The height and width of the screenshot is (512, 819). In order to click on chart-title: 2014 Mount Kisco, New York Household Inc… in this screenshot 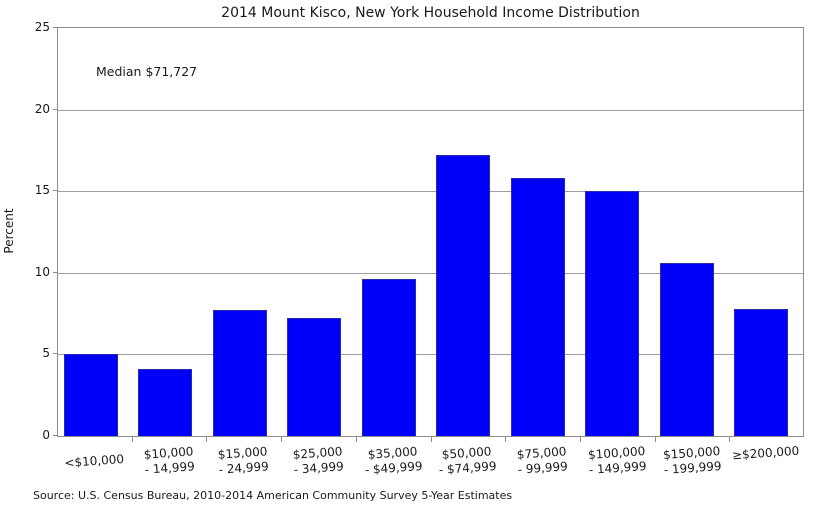, I will do `click(430, 13)`.